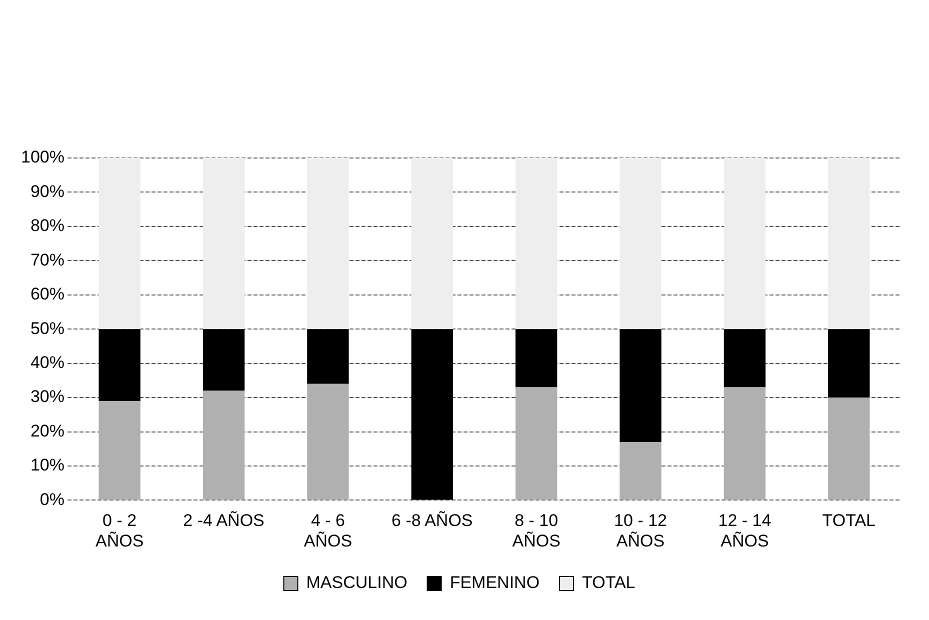  What do you see at coordinates (640, 530) in the screenshot?
I see `x-tick-label: 10 - 12 AÑOS` at bounding box center [640, 530].